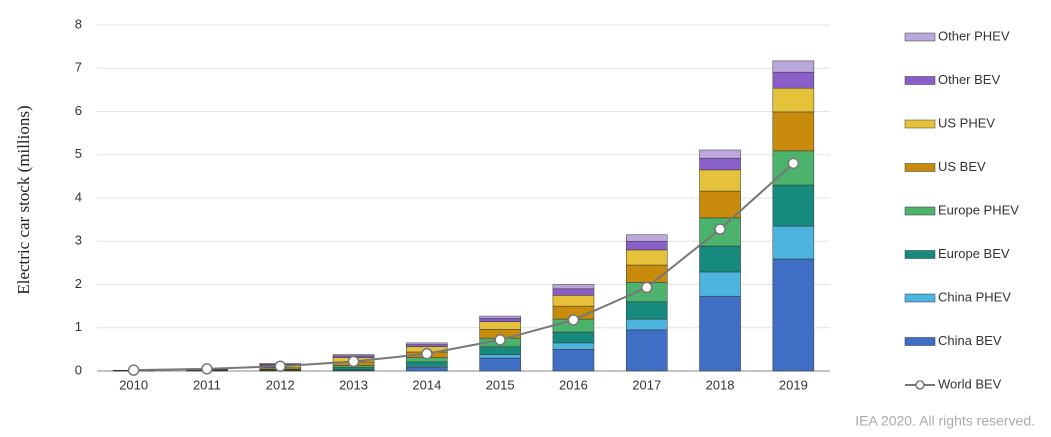 The height and width of the screenshot is (437, 1051). I want to click on x-tick-label: 2015, so click(500, 384).